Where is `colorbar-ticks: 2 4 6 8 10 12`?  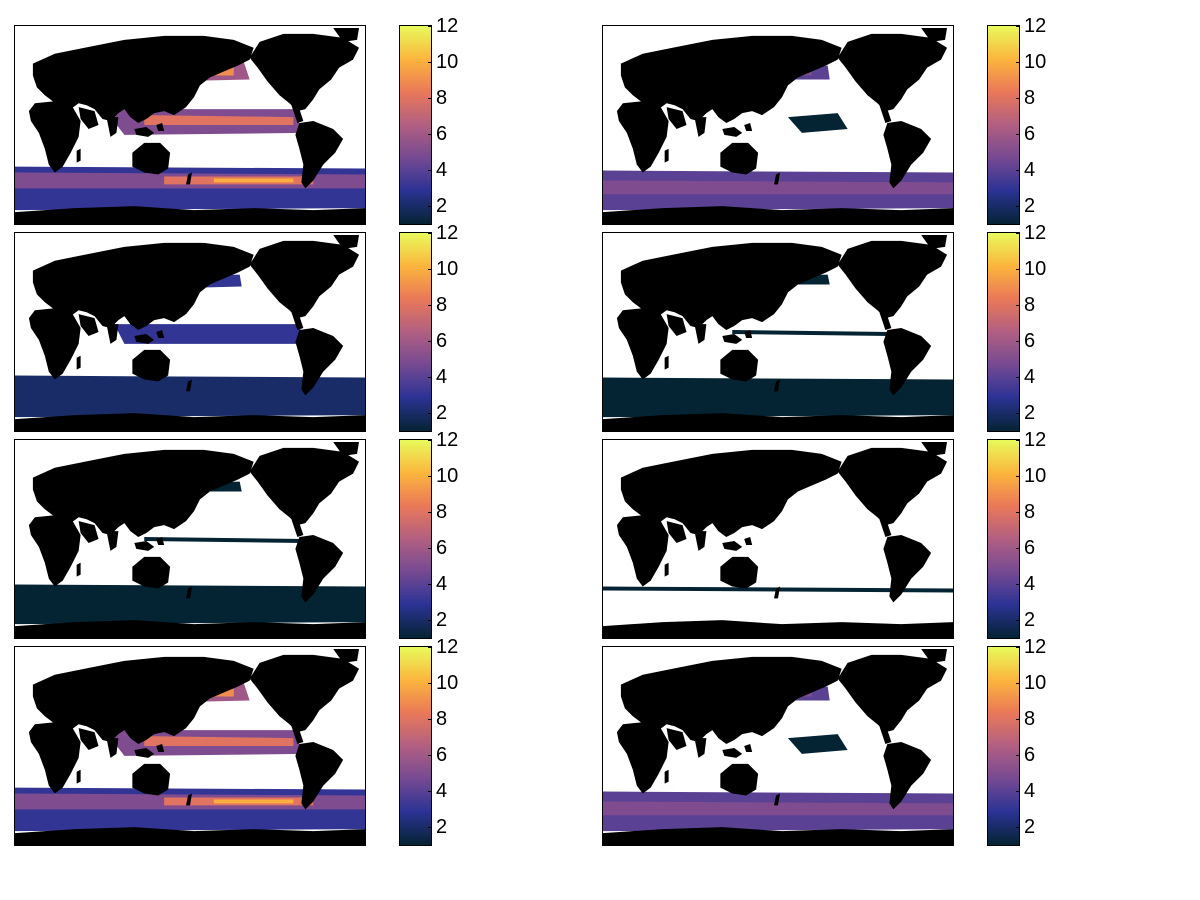
colorbar-ticks: 2 4 6 8 10 12 is located at coordinates (1054, 120).